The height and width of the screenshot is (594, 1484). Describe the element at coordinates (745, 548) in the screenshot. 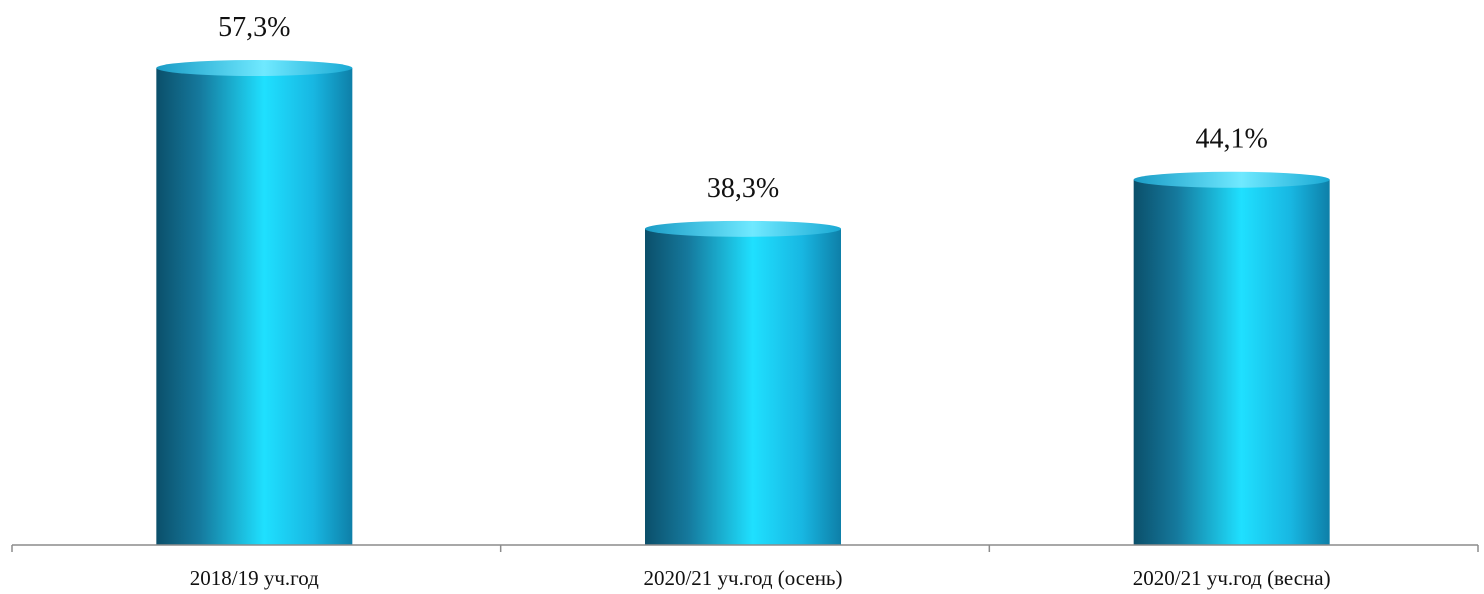

I see `x-axis` at that location.